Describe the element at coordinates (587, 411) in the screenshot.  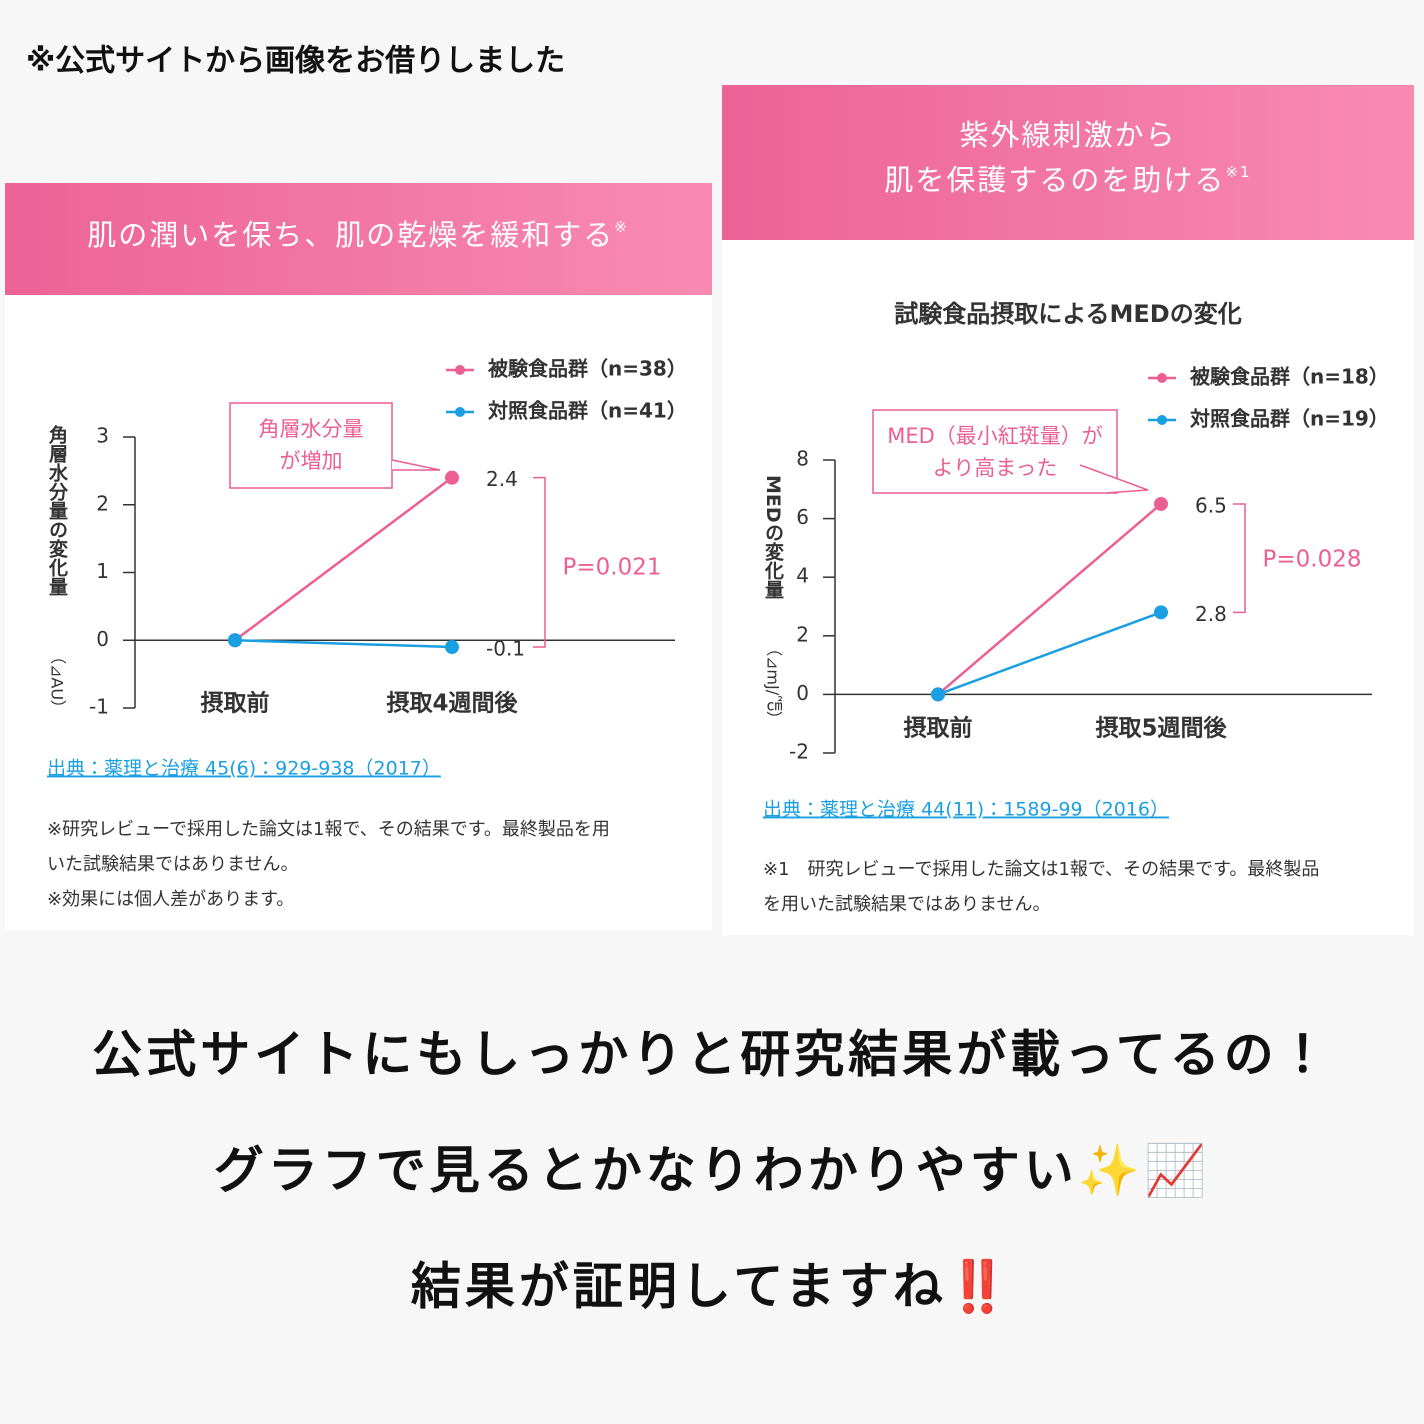
I see `legend-label: 対照食品群（n=41）` at that location.